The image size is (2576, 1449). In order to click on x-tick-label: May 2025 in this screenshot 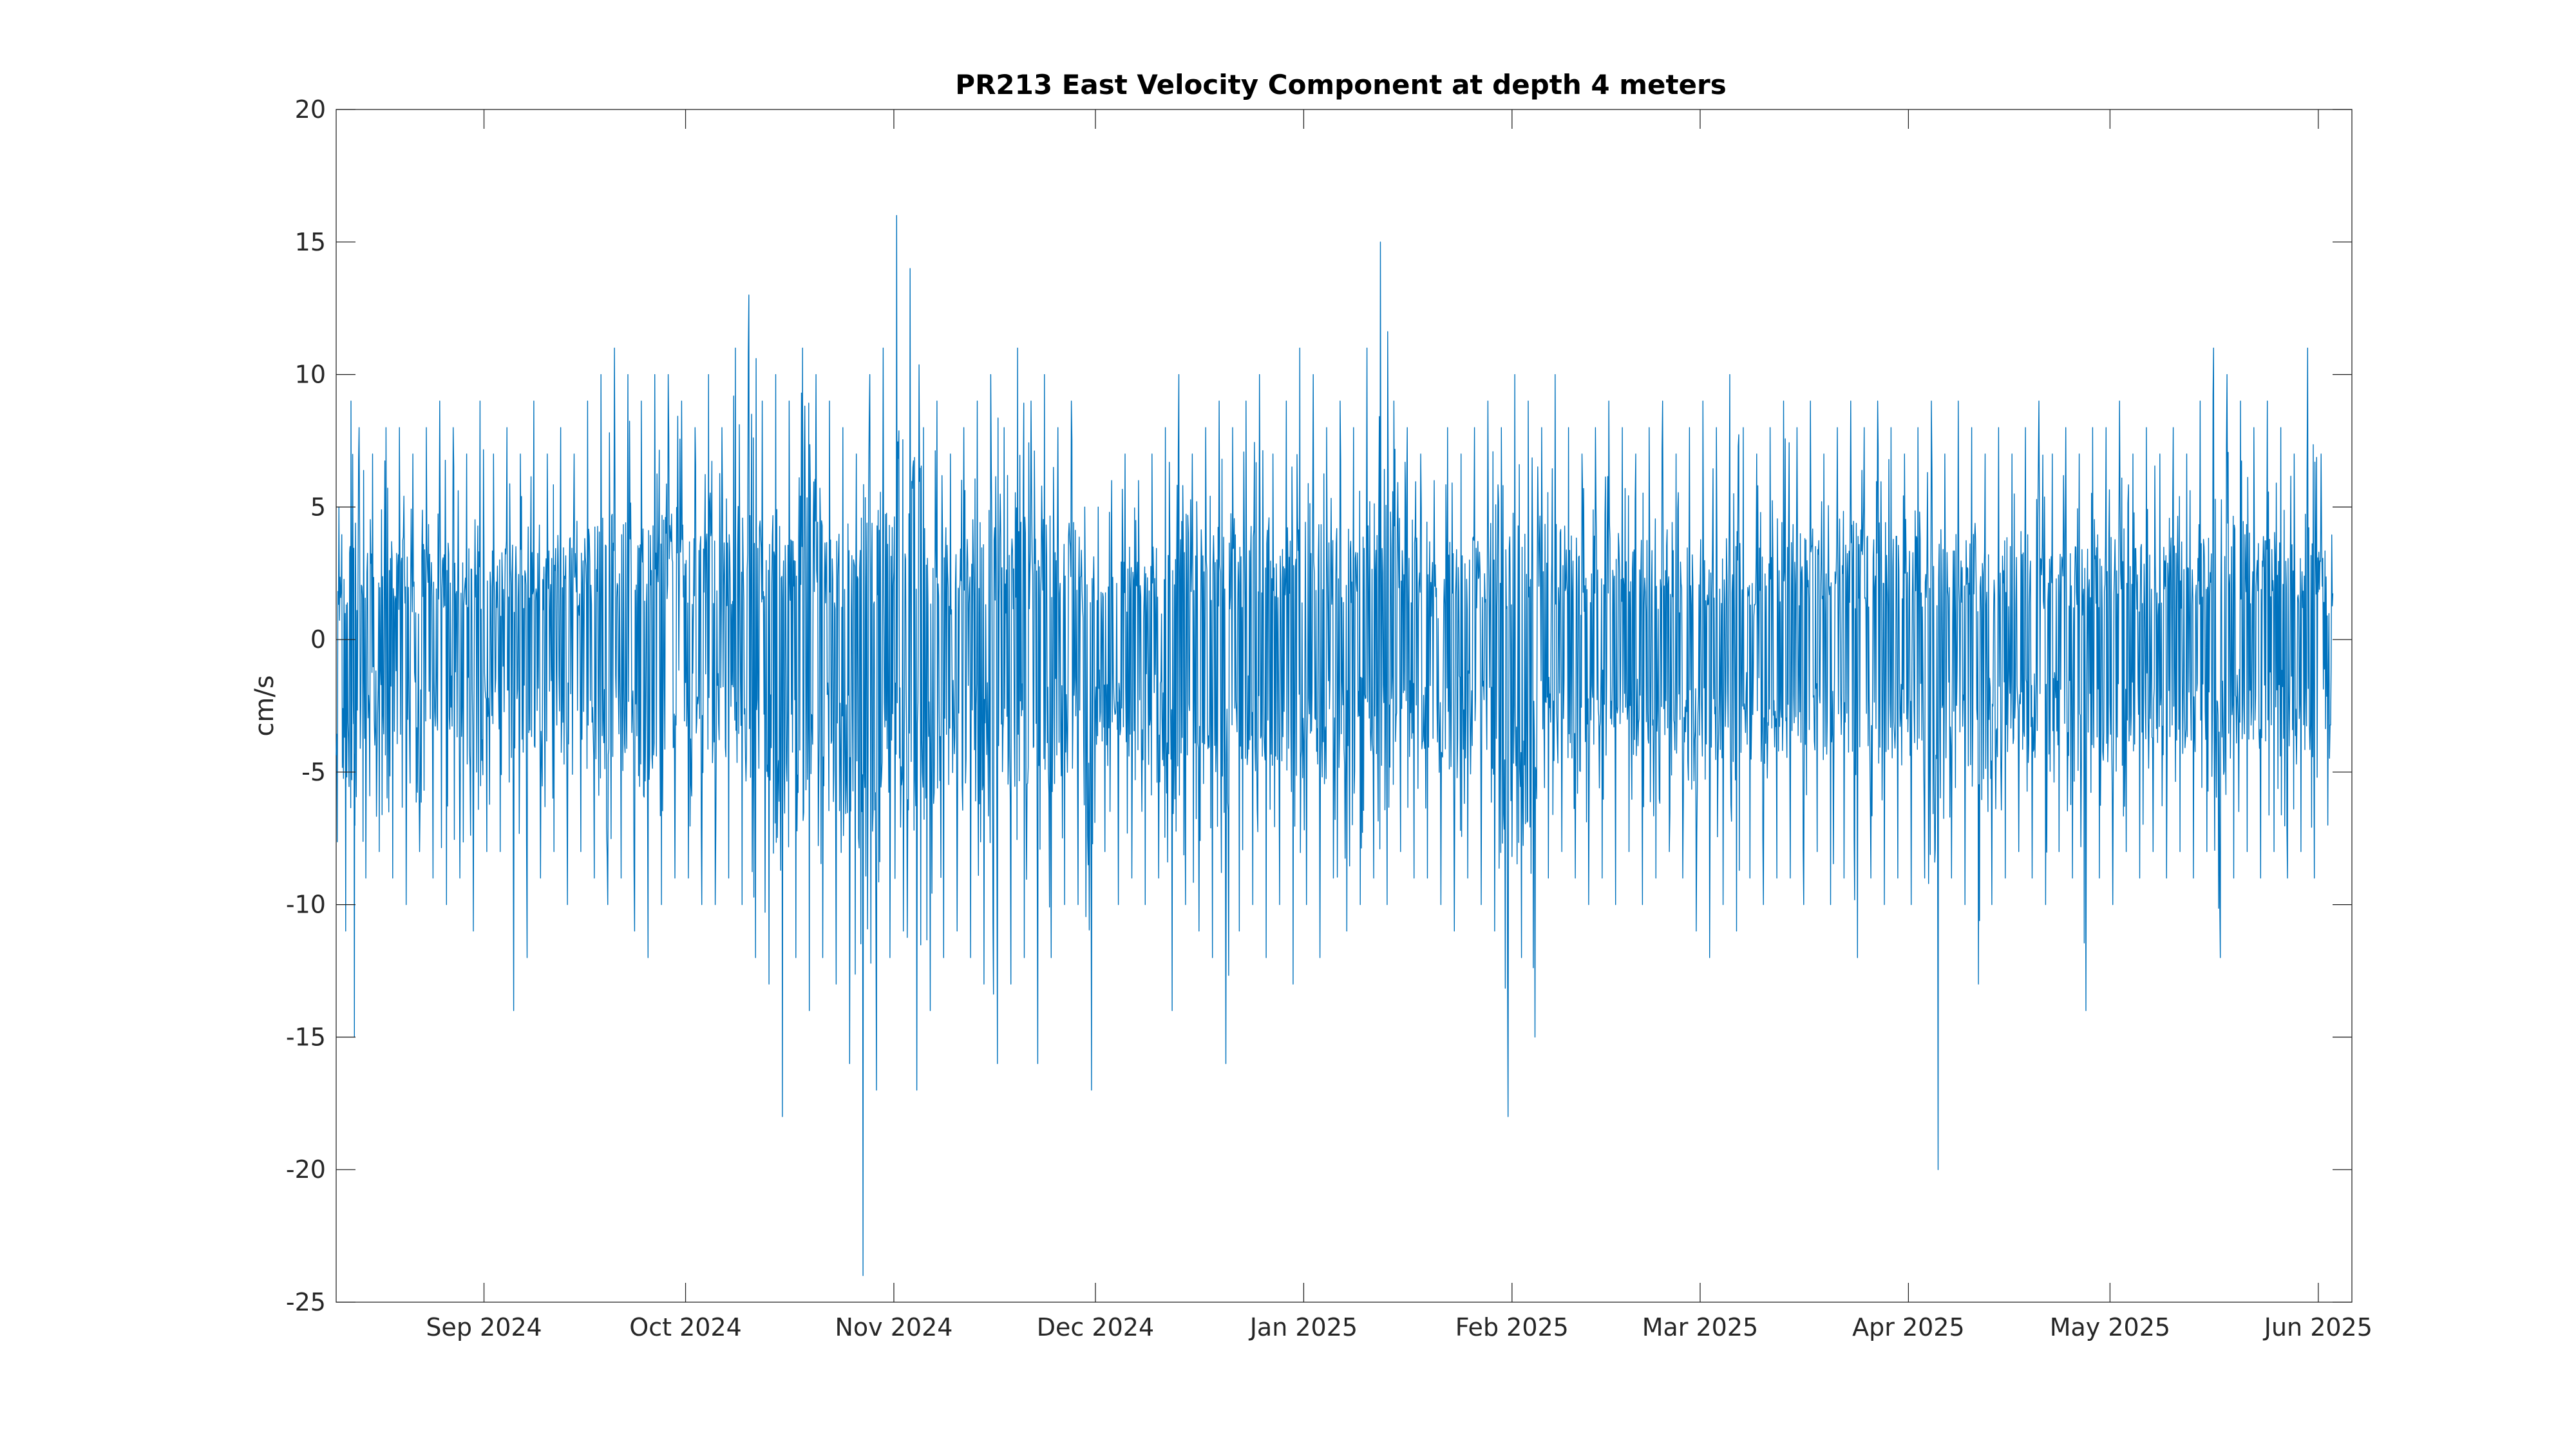, I will do `click(2110, 1327)`.